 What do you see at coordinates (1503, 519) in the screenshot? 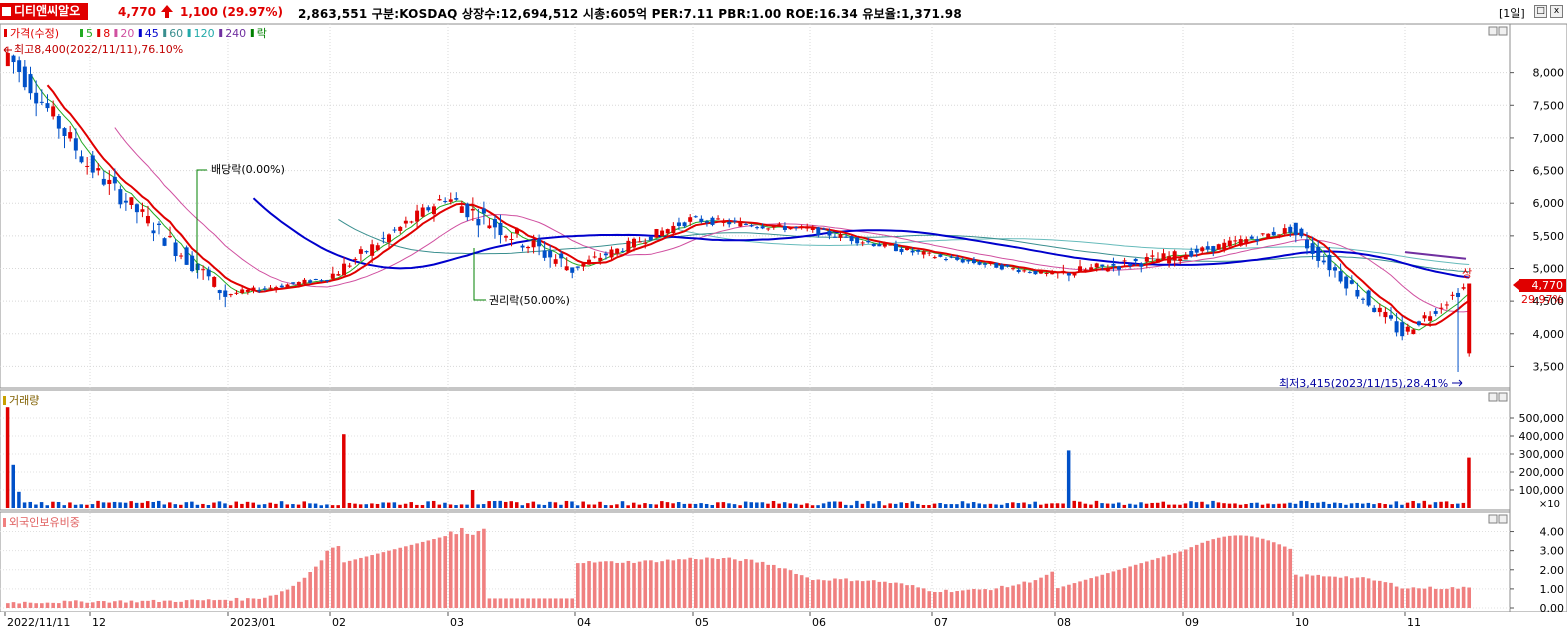
I see `foreign-panel-close-button` at bounding box center [1503, 519].